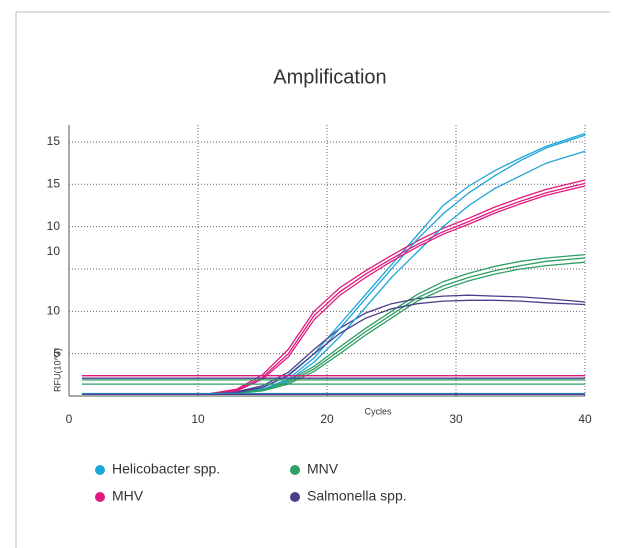 This screenshot has height=548, width=626. What do you see at coordinates (128, 496) in the screenshot?
I see `legend-label: MHV` at bounding box center [128, 496].